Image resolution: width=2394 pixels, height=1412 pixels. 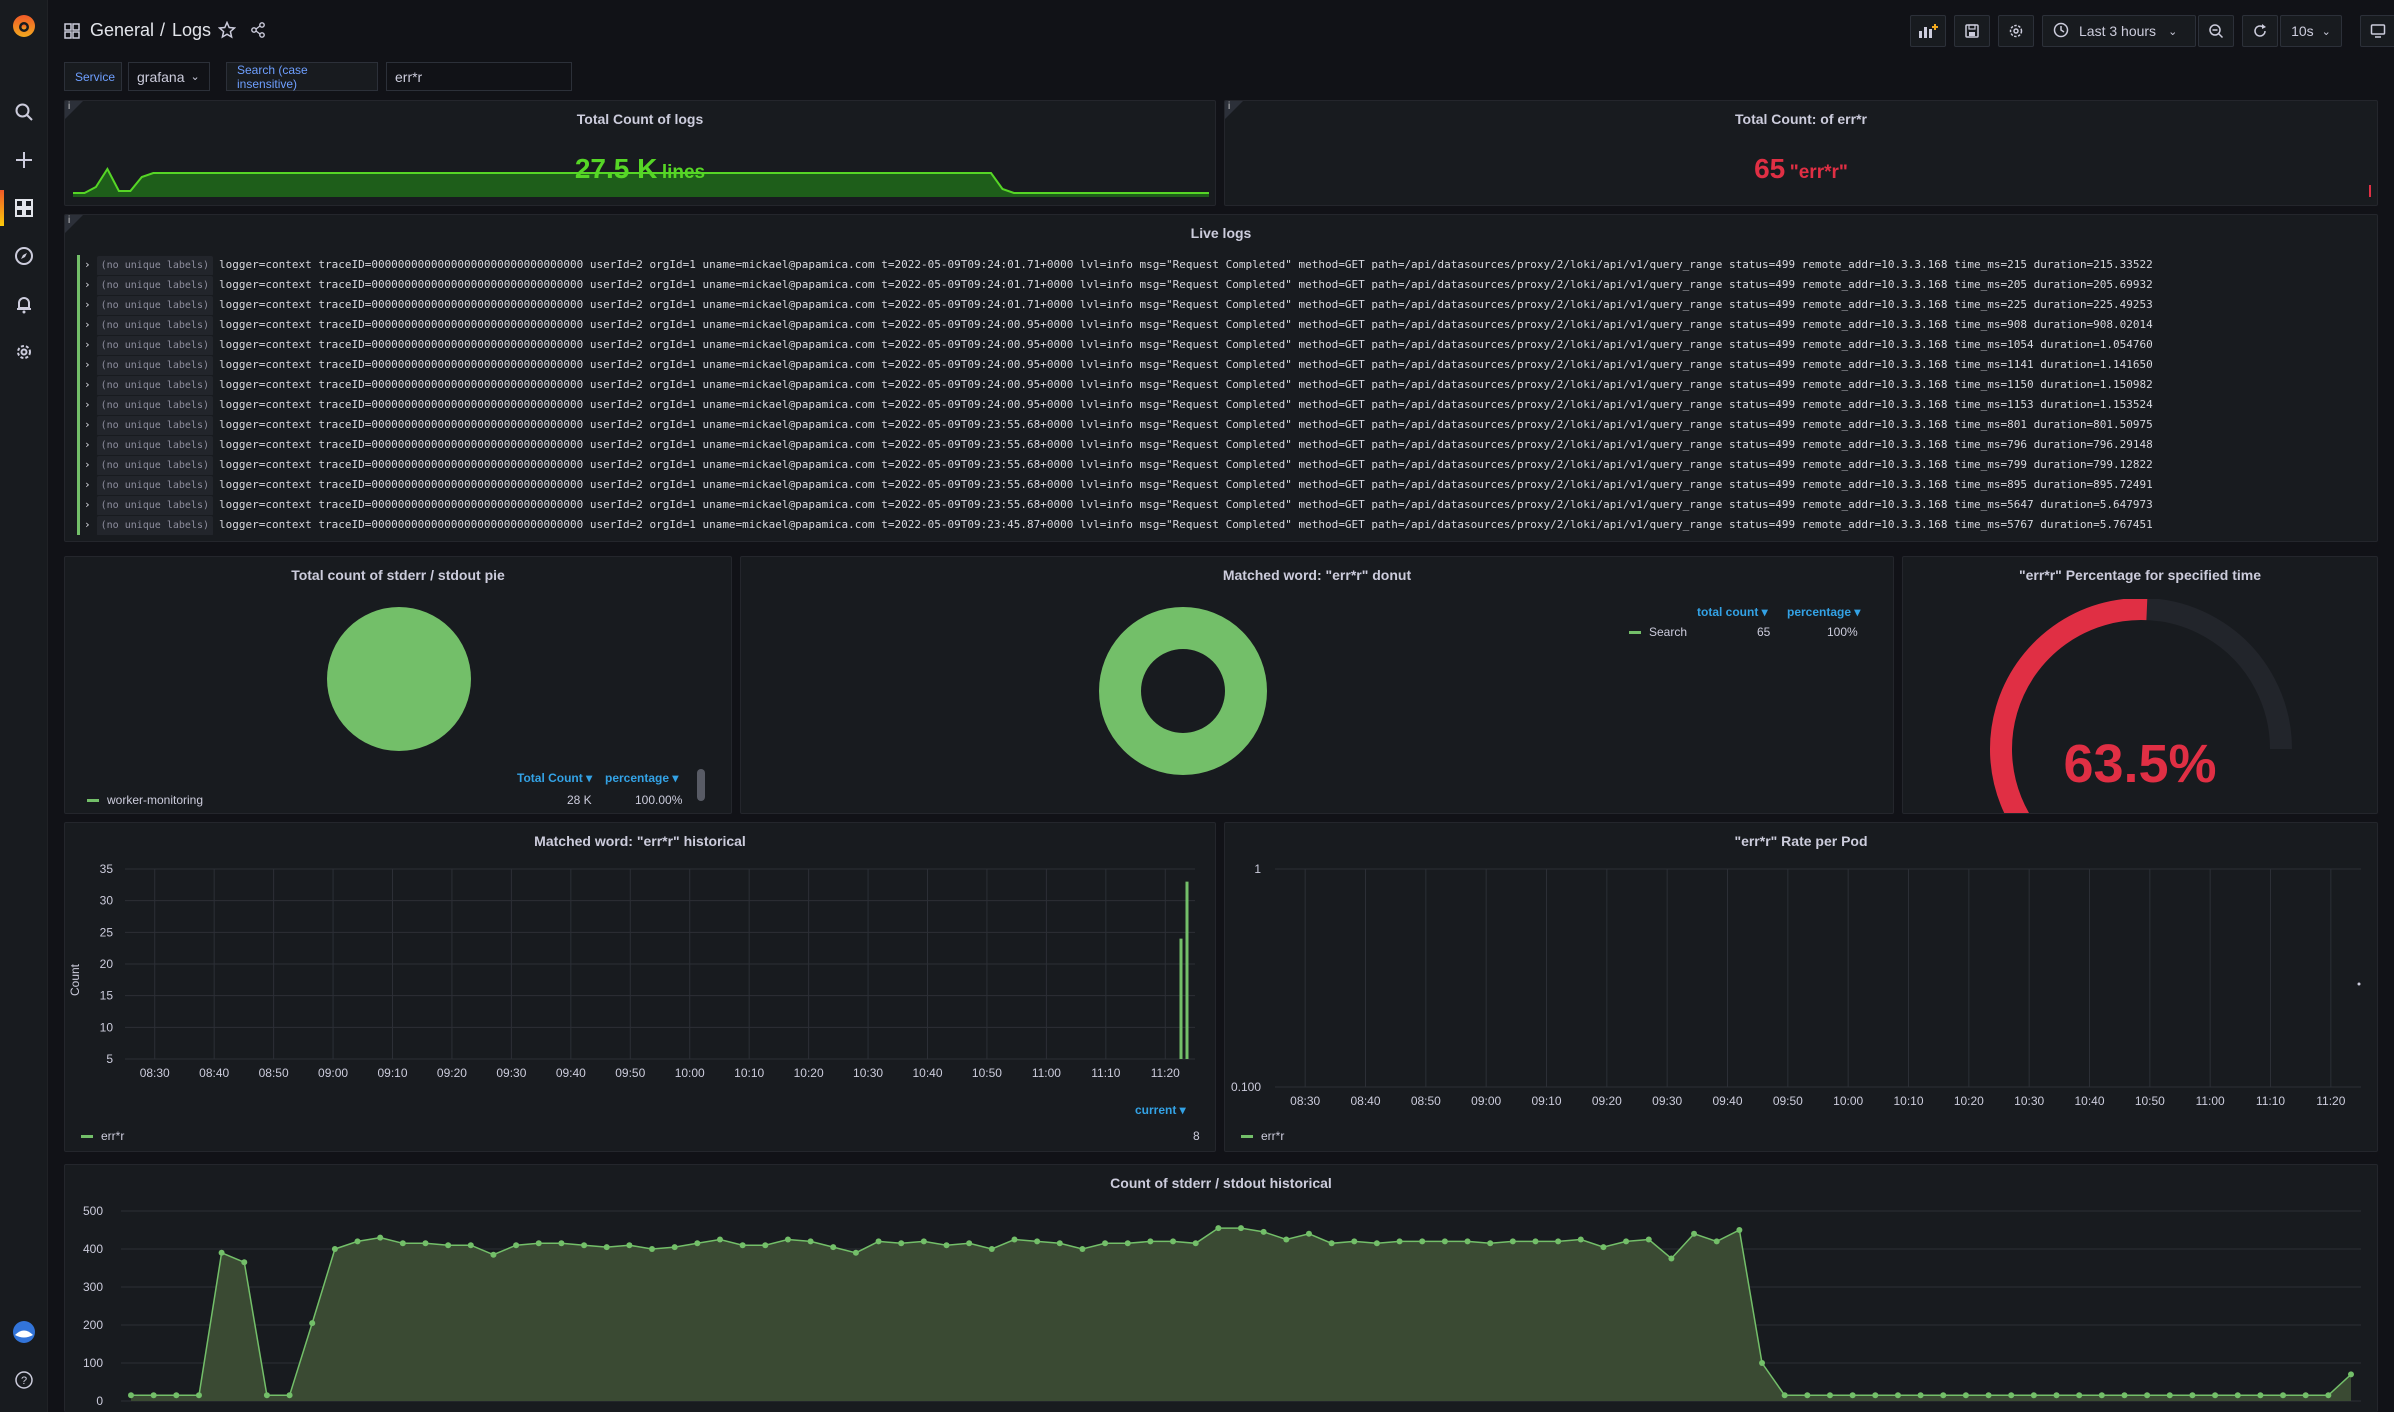 I want to click on refresh-interval-label: 10s, so click(x=2302, y=31).